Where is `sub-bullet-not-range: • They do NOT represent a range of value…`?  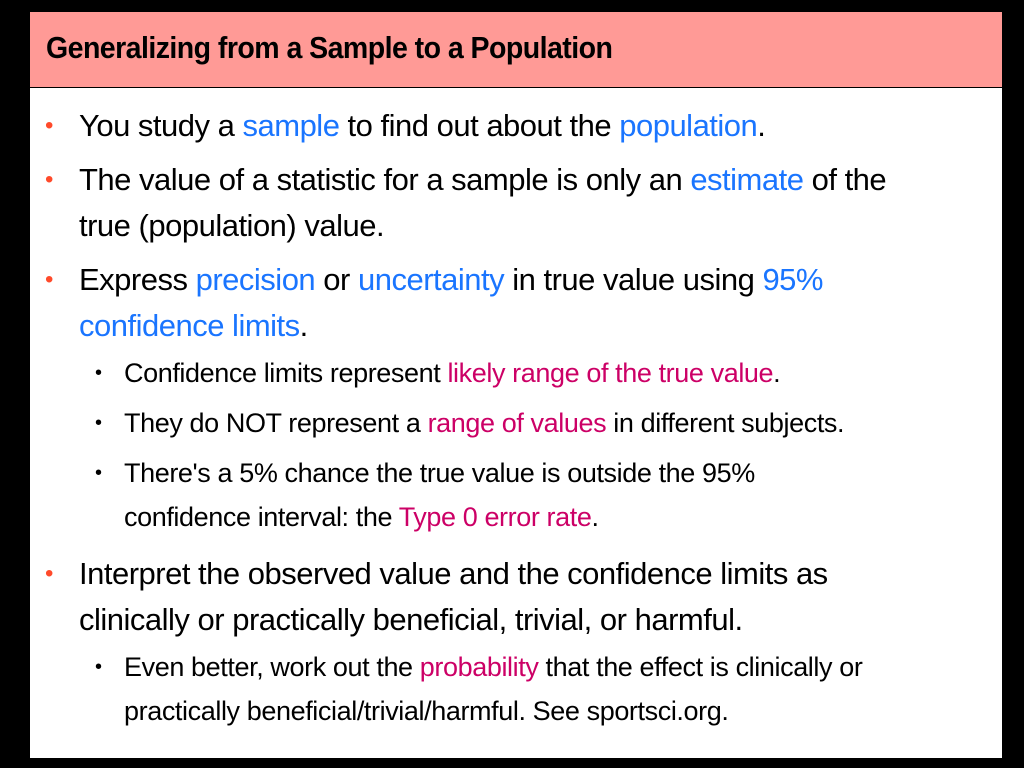 sub-bullet-not-range: • They do NOT represent a range of value… is located at coordinates (544, 423).